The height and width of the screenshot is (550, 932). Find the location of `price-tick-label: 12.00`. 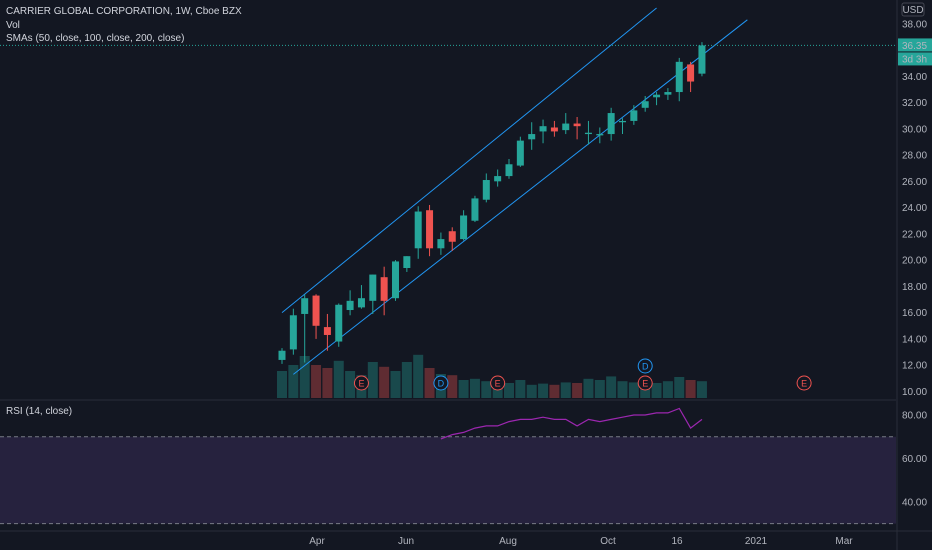

price-tick-label: 12.00 is located at coordinates (914, 366).